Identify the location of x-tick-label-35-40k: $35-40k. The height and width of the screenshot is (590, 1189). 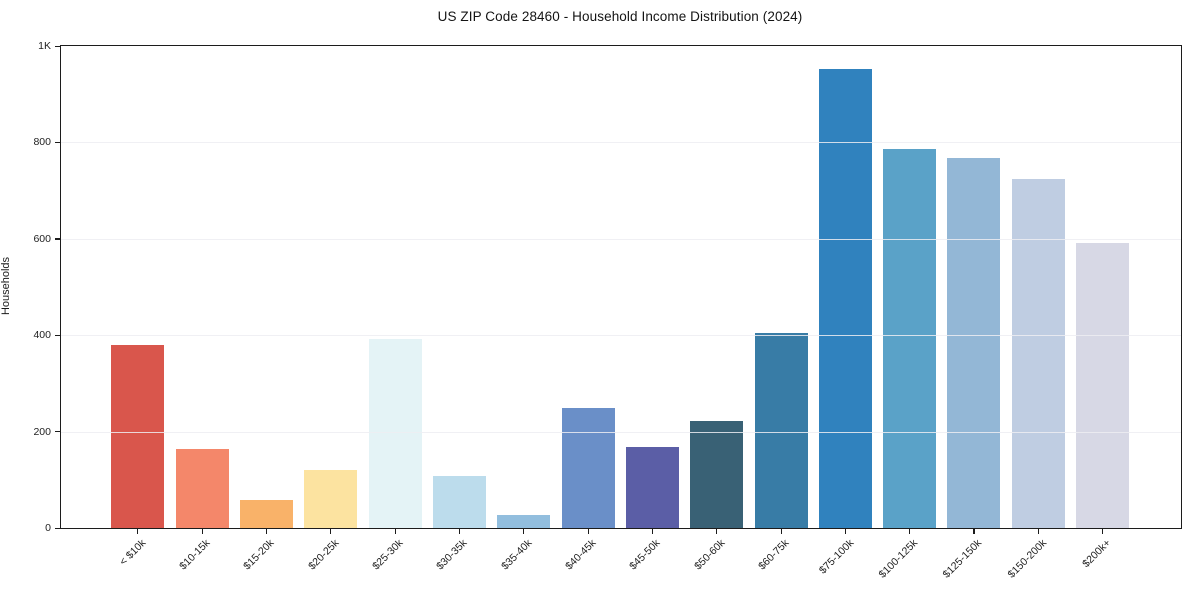
(516, 555).